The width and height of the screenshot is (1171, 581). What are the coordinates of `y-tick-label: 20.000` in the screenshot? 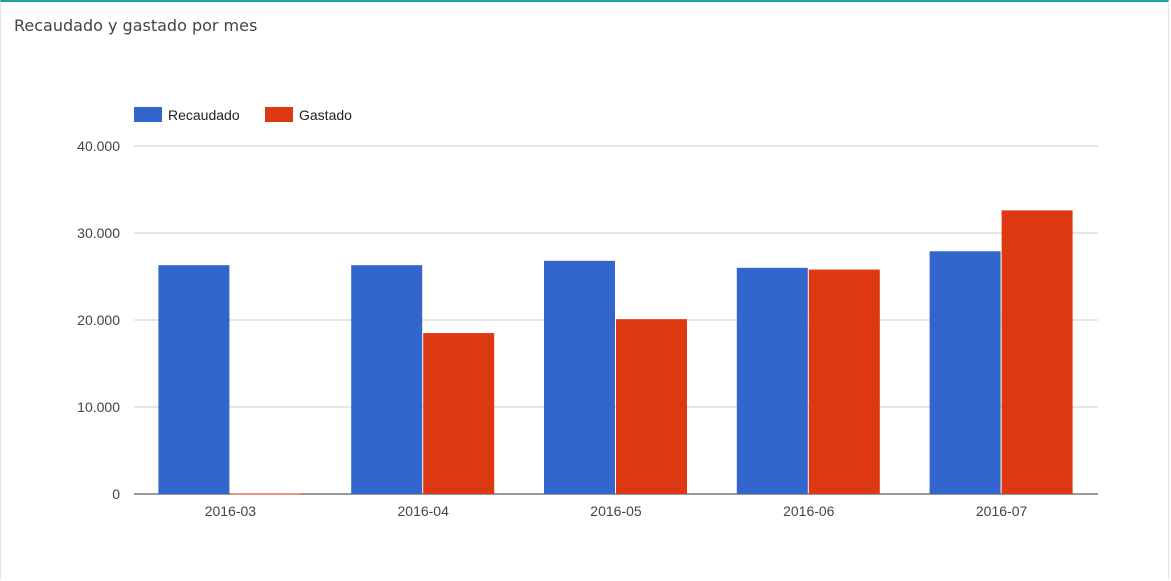 It's located at (98, 320).